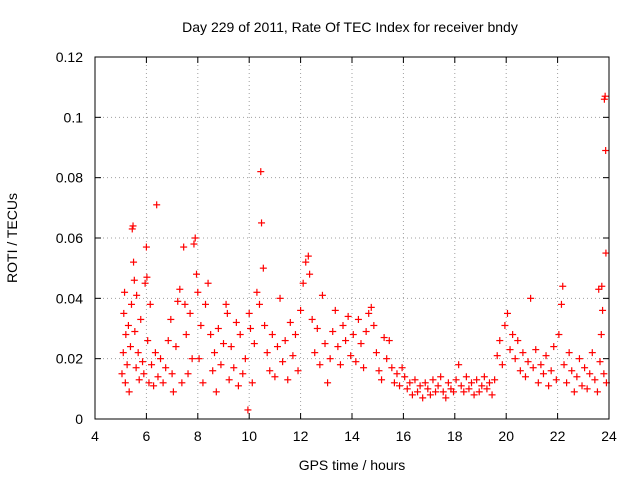 This screenshot has width=640, height=485. I want to click on y-tick-label: 0.06, so click(69, 238).